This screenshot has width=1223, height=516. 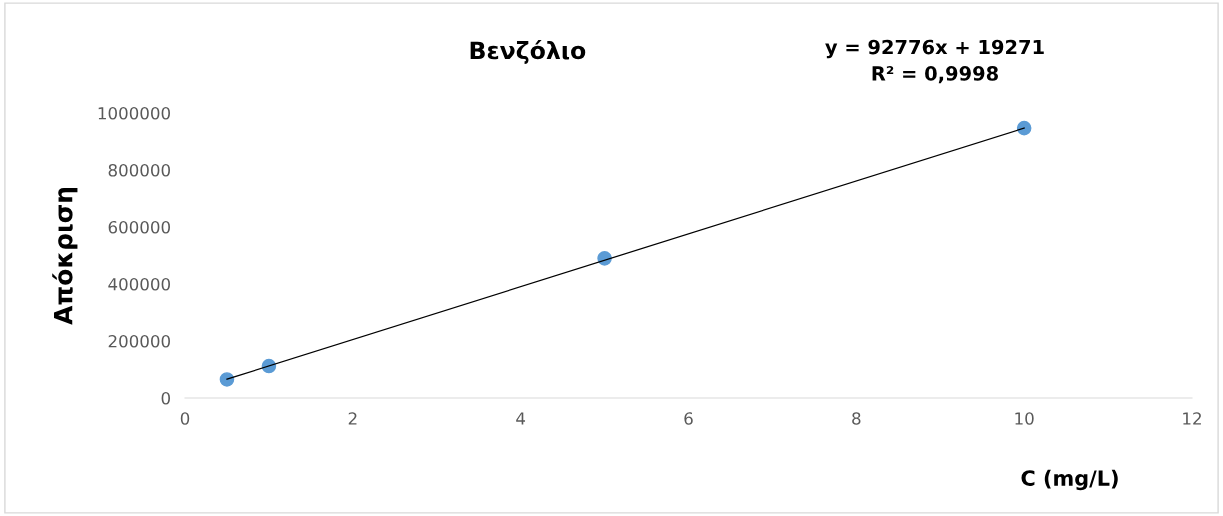 I want to click on y-tick-label: 800000, so click(x=139, y=170).